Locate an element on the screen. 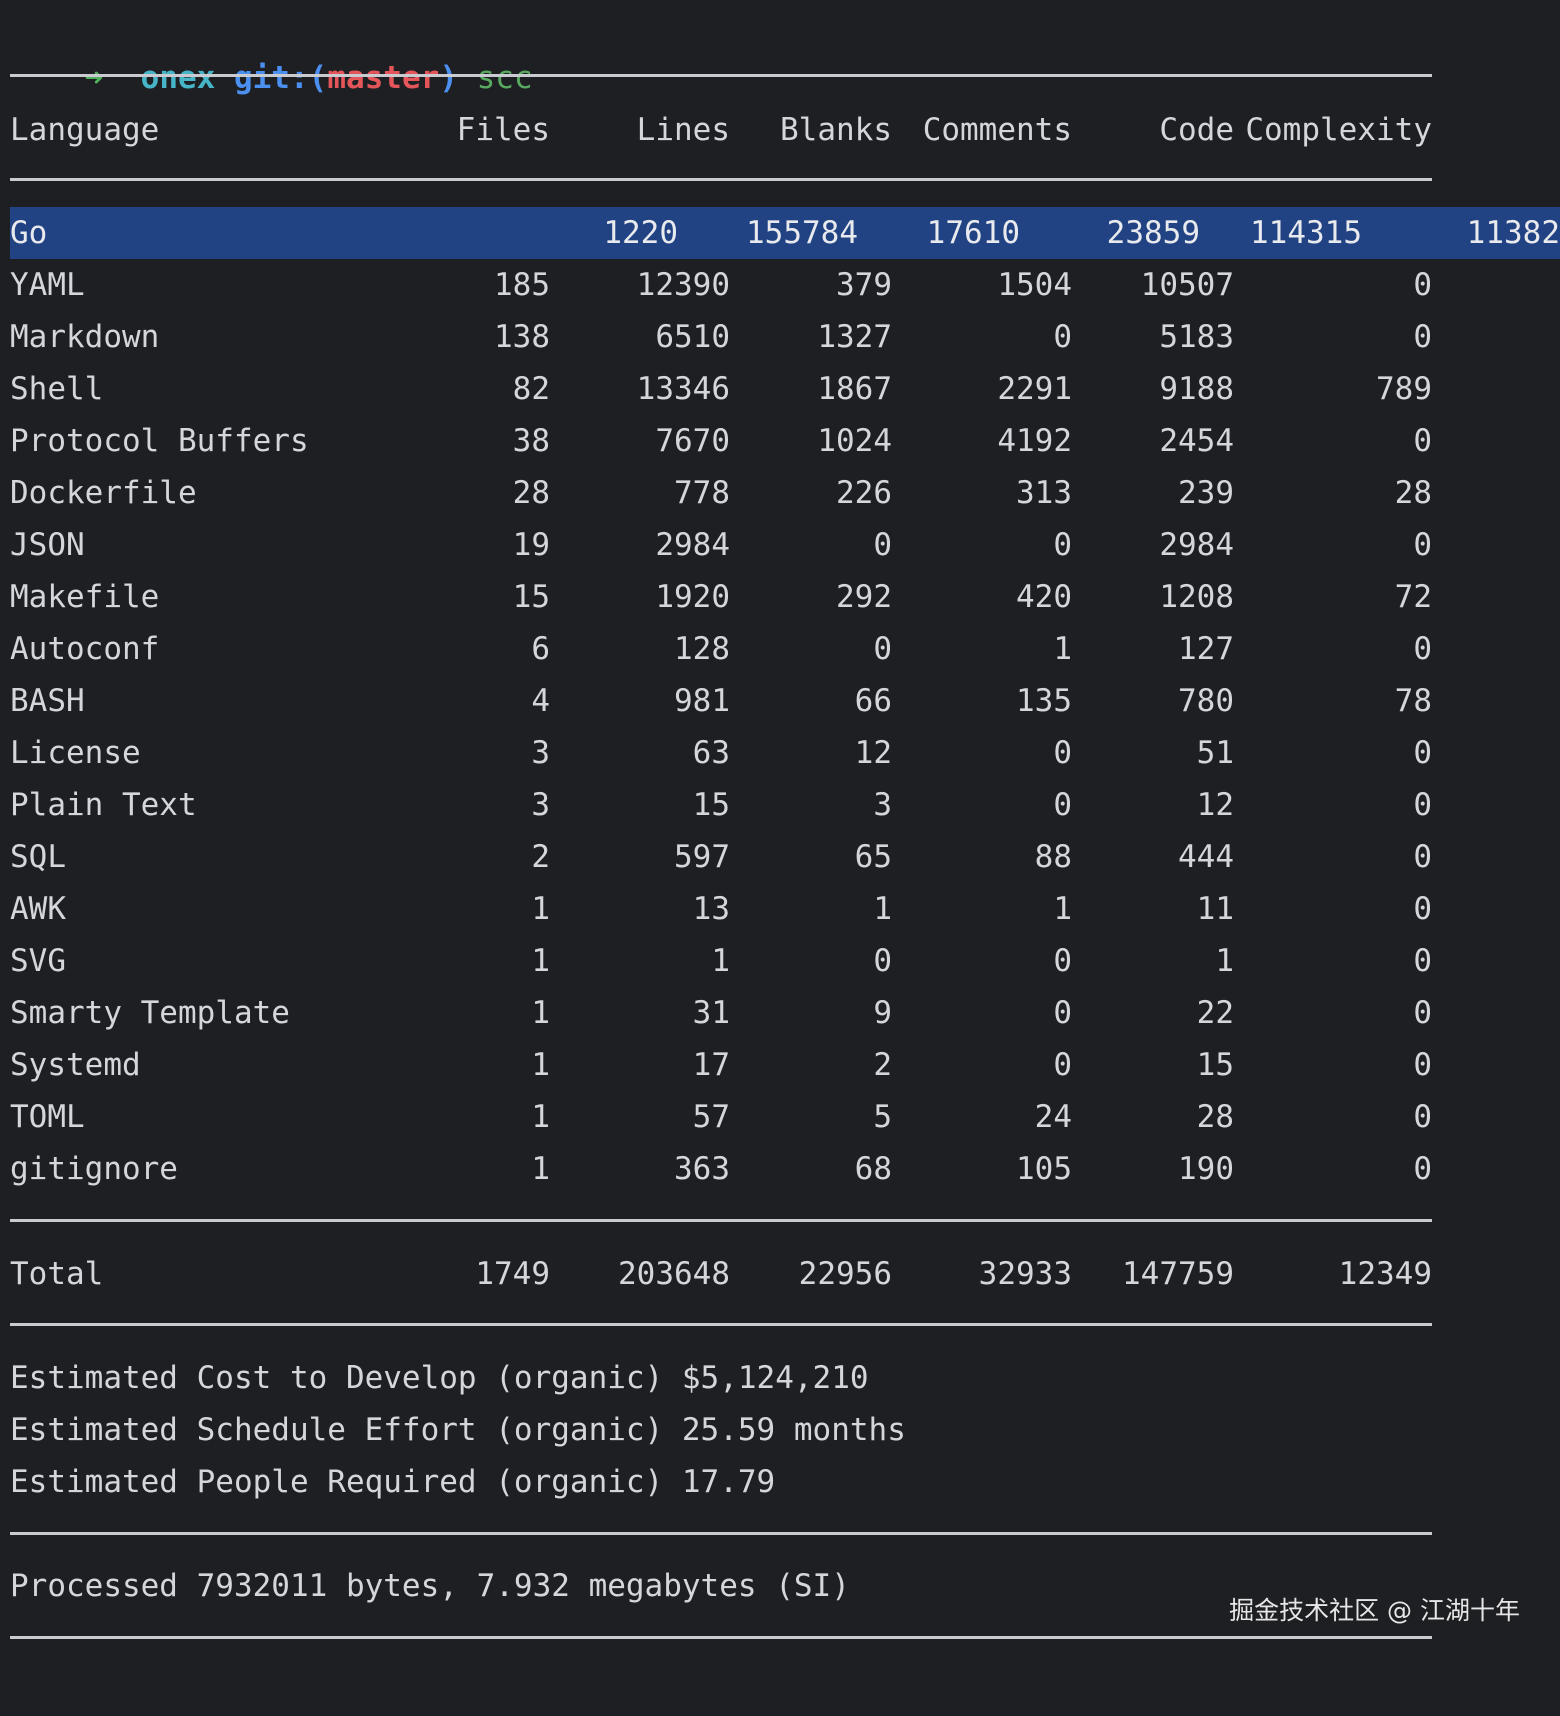  header-complexity: Complexity is located at coordinates (1338, 130).